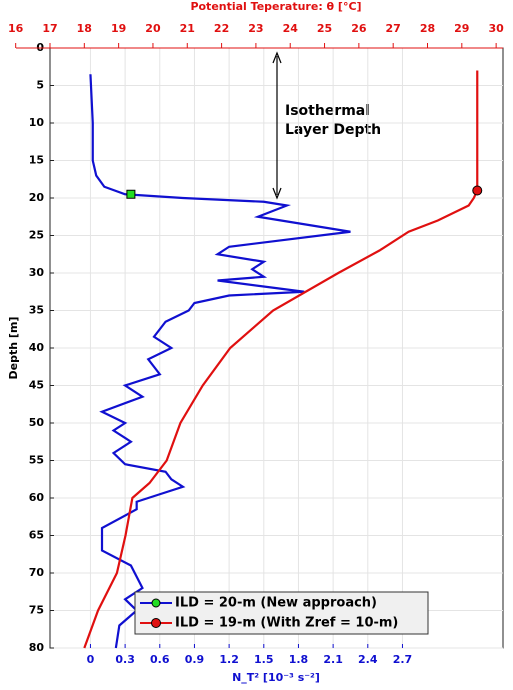 The width and height of the screenshot is (513, 690). I want to click on y-tick-label: 70, so click(37, 572).